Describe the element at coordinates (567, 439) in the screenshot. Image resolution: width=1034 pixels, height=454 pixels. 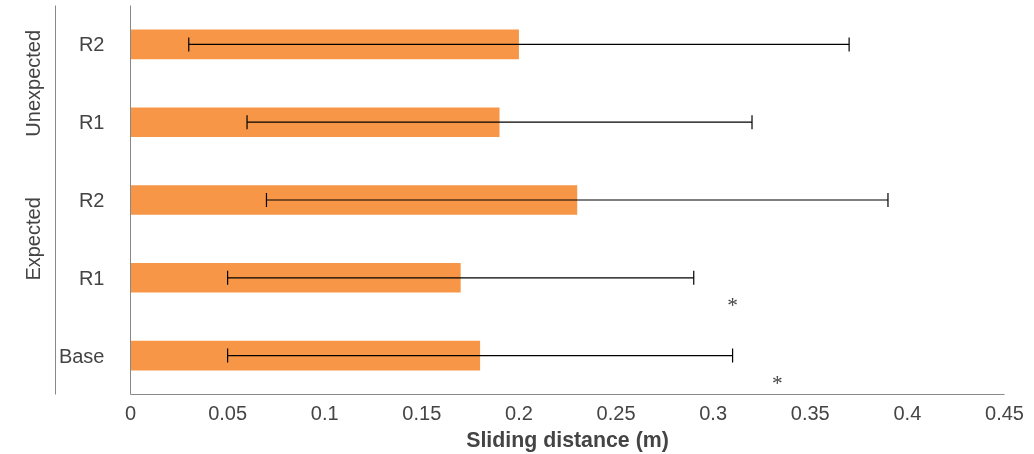
I see `x-axis-title: Sliding distance (m)` at that location.